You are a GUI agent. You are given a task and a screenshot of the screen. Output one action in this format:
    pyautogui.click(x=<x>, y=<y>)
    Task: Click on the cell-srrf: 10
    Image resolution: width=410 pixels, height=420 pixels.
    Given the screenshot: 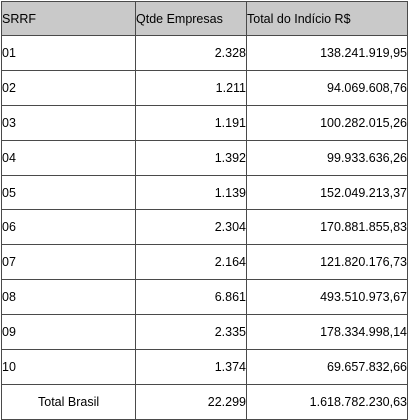 What is the action you would take?
    pyautogui.click(x=68, y=367)
    